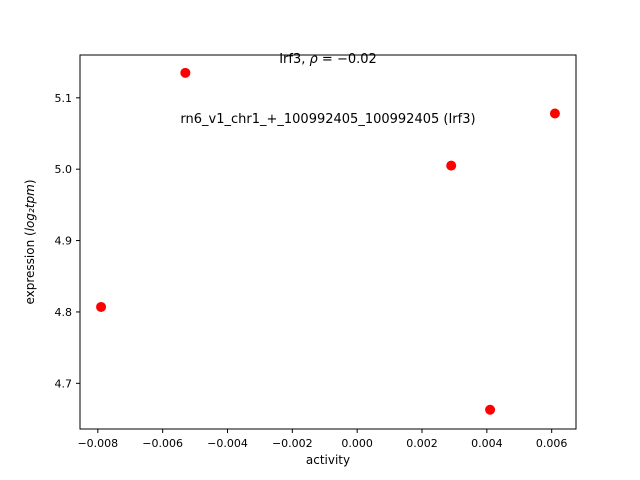 The image size is (640, 480). What do you see at coordinates (487, 443) in the screenshot?
I see `x-tick-label: 0.004` at bounding box center [487, 443].